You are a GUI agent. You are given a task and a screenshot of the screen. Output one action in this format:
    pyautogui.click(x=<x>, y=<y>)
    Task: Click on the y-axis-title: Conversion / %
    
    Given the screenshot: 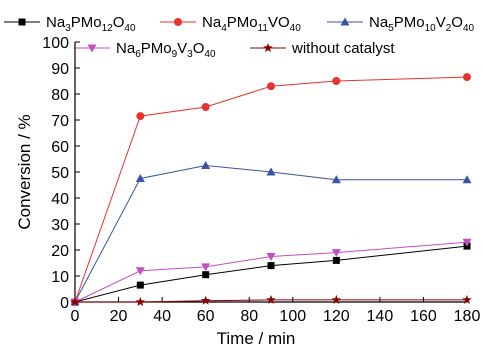 What is the action you would take?
    pyautogui.click(x=24, y=171)
    